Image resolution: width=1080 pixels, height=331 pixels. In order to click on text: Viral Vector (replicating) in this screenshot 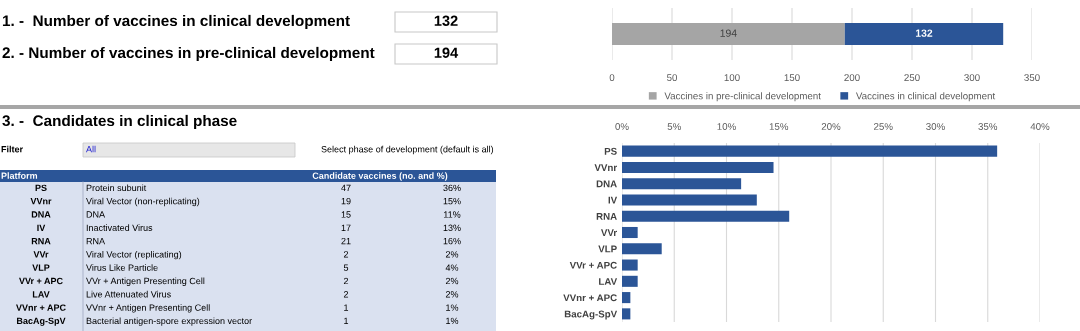, I will do `click(134, 255)`.